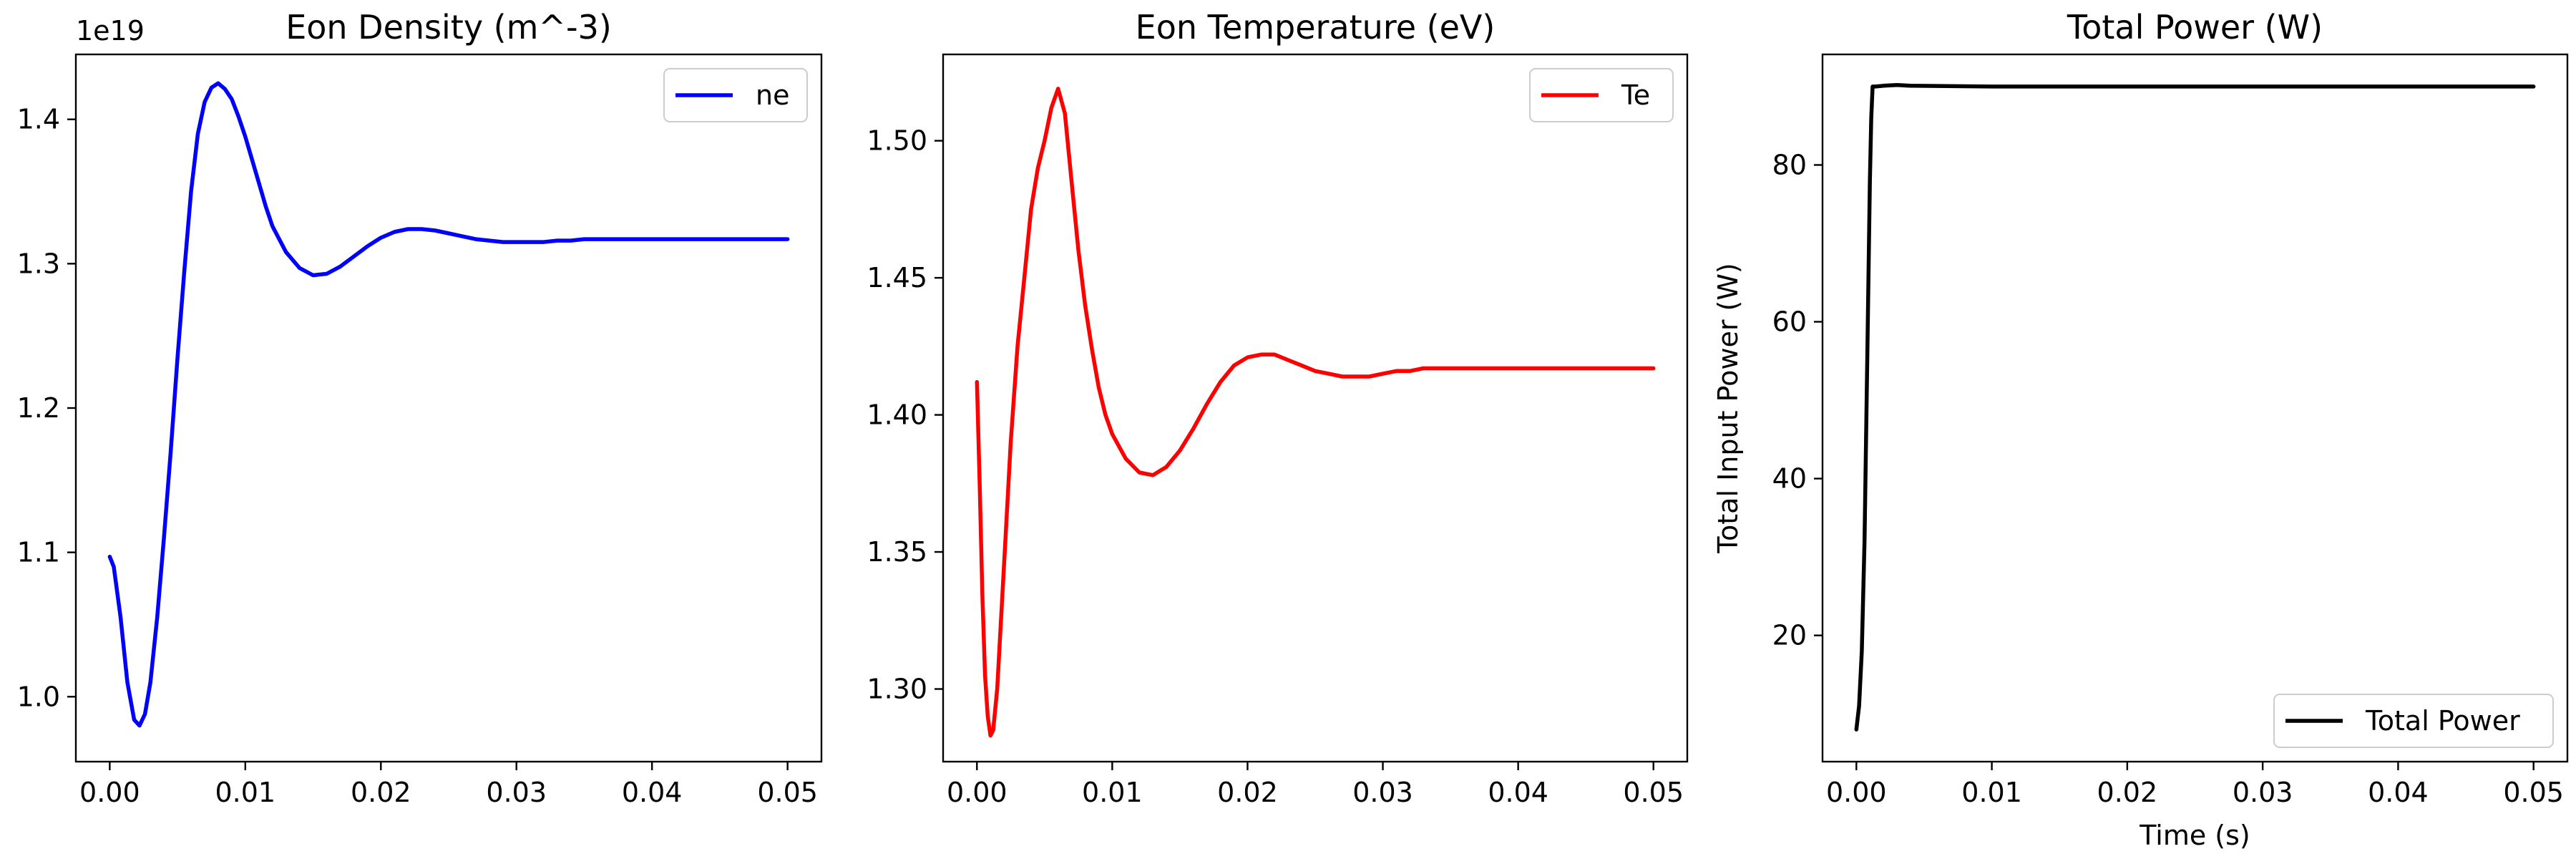  What do you see at coordinates (449, 27) in the screenshot?
I see `panel-title: Eon Density (m^-3)` at bounding box center [449, 27].